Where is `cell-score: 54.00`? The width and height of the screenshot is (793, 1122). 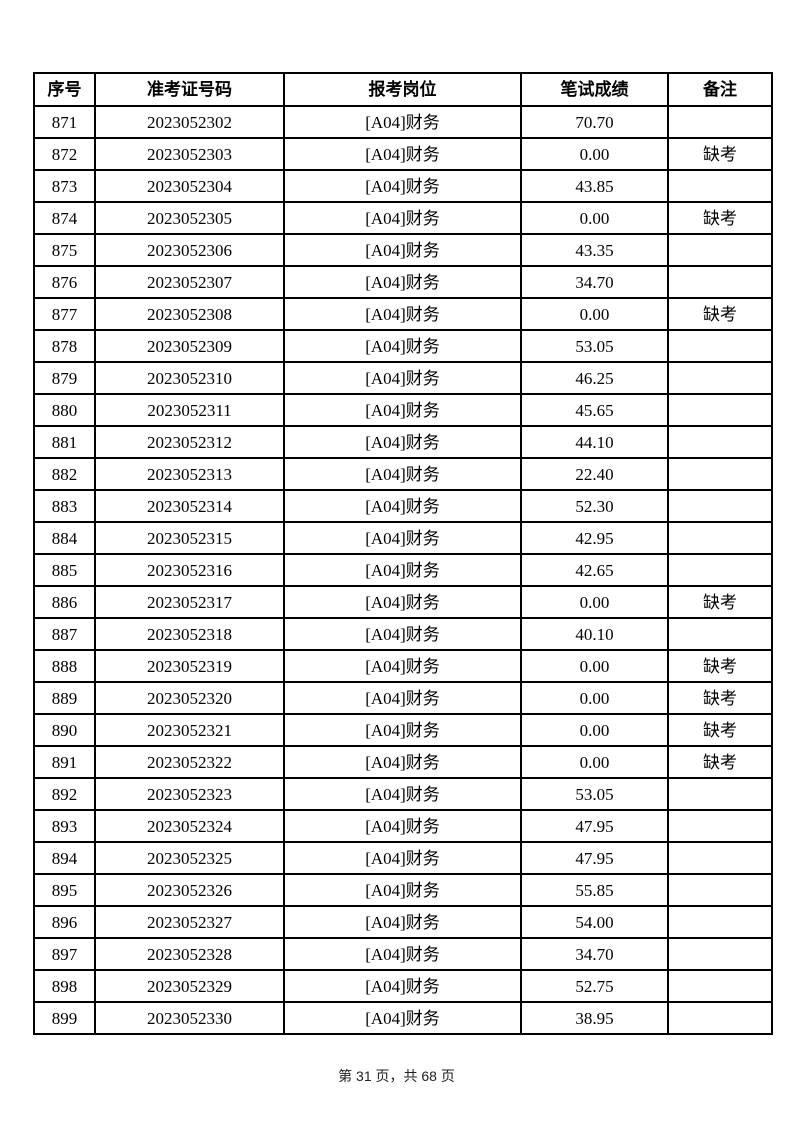 cell-score: 54.00 is located at coordinates (594, 922).